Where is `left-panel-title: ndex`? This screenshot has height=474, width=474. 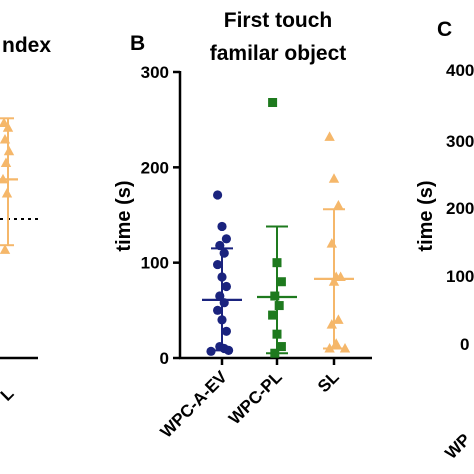
left-panel-title: ndex is located at coordinates (26, 45).